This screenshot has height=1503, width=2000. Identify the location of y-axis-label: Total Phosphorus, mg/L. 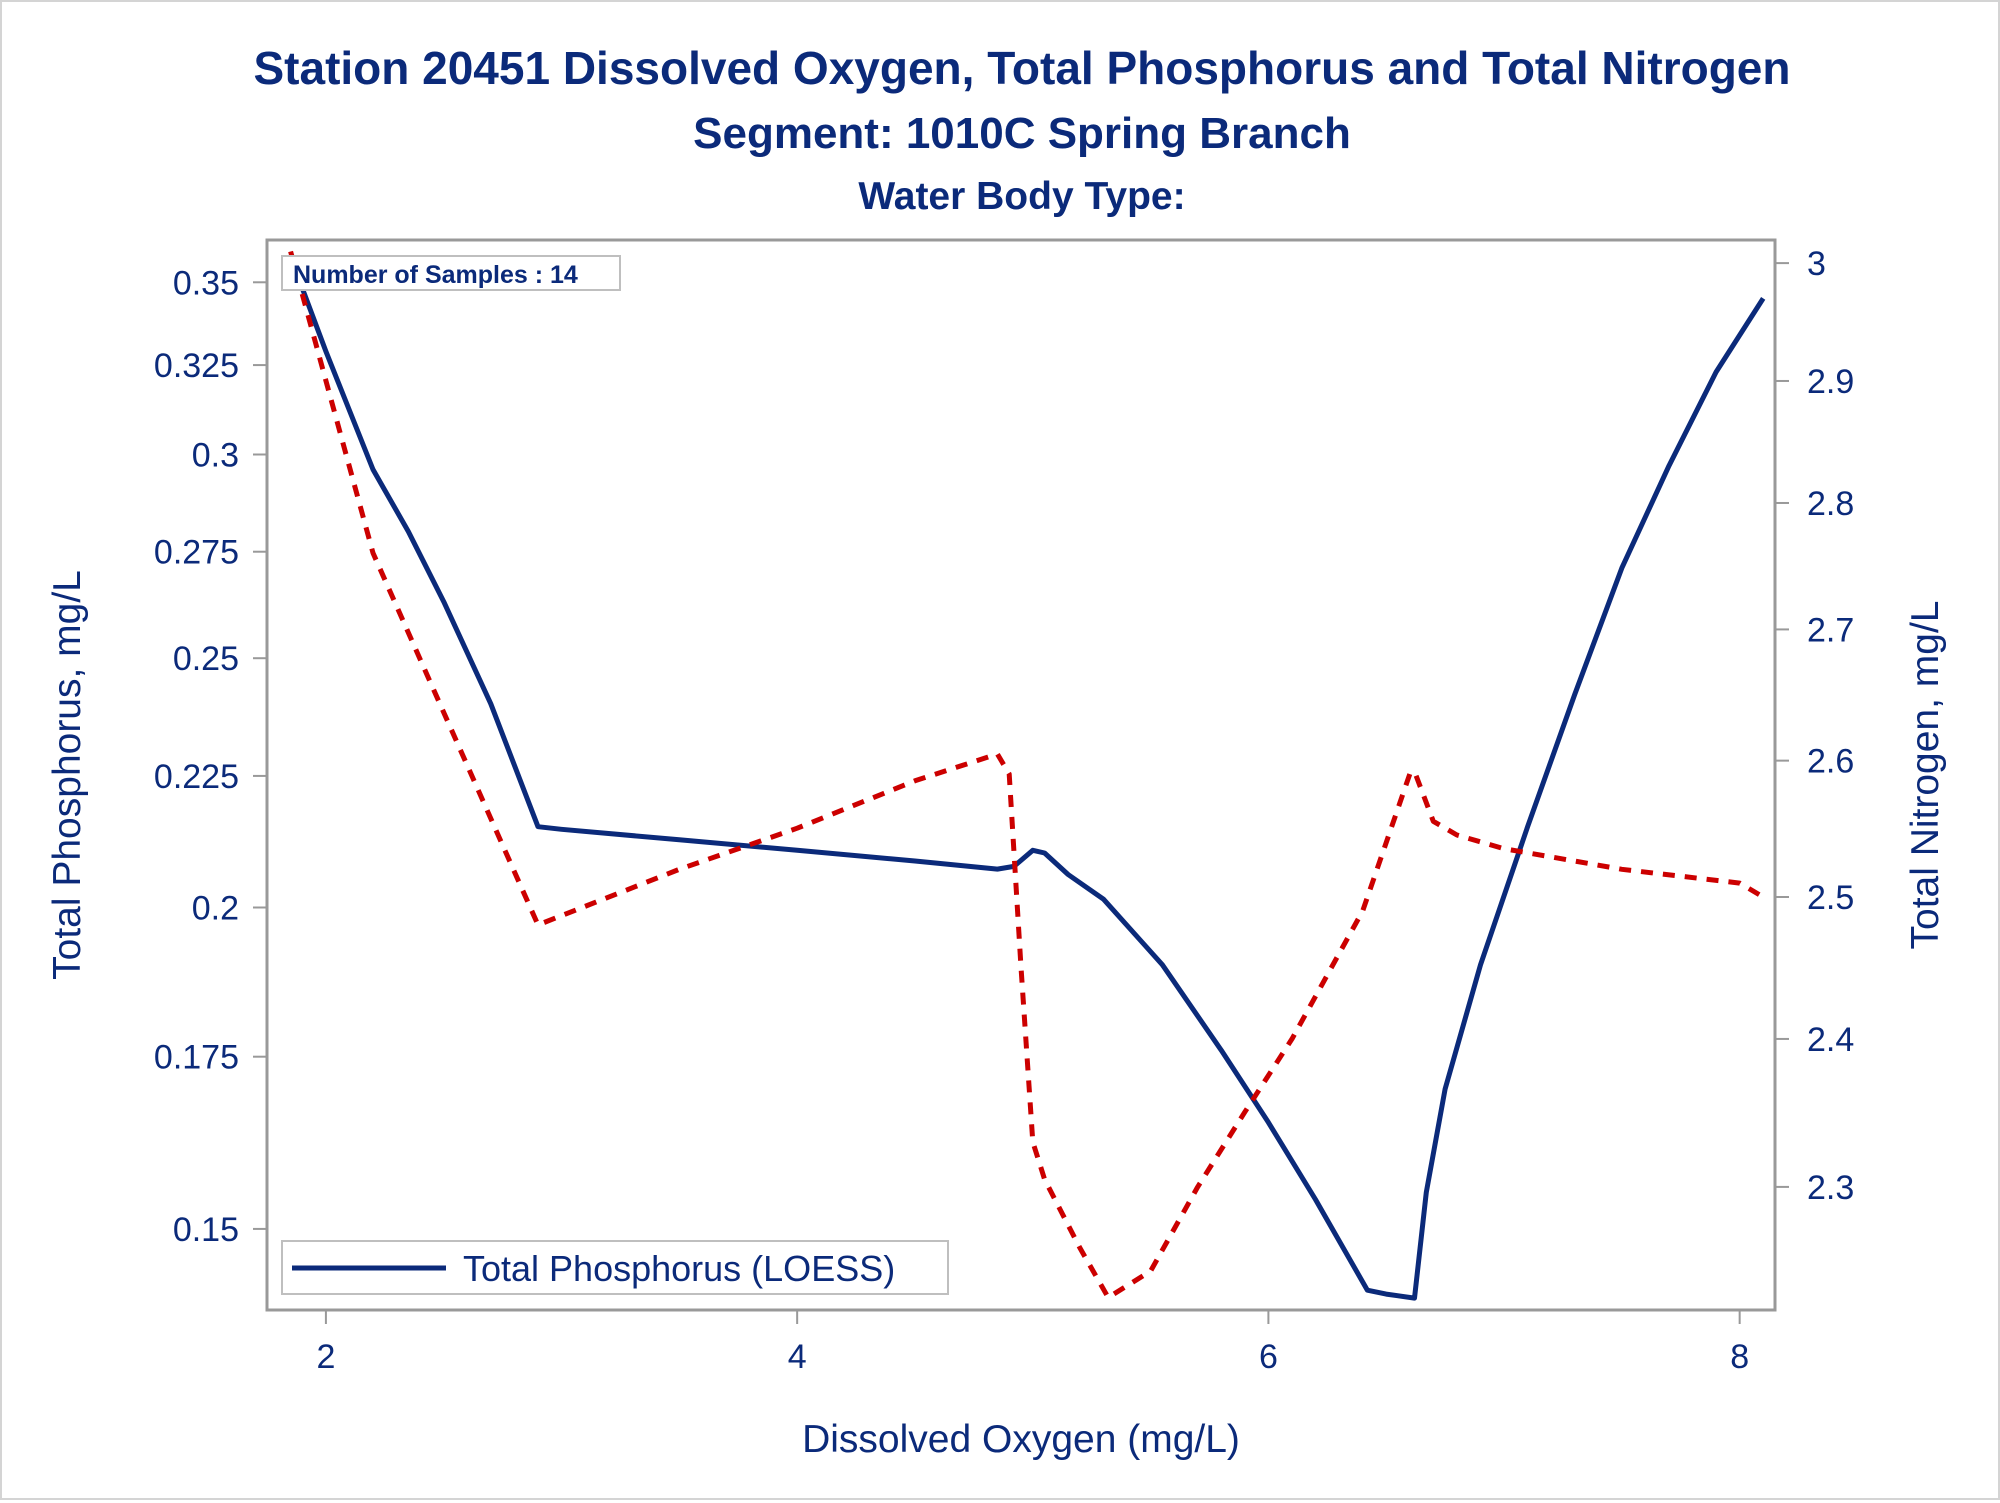
(67, 775).